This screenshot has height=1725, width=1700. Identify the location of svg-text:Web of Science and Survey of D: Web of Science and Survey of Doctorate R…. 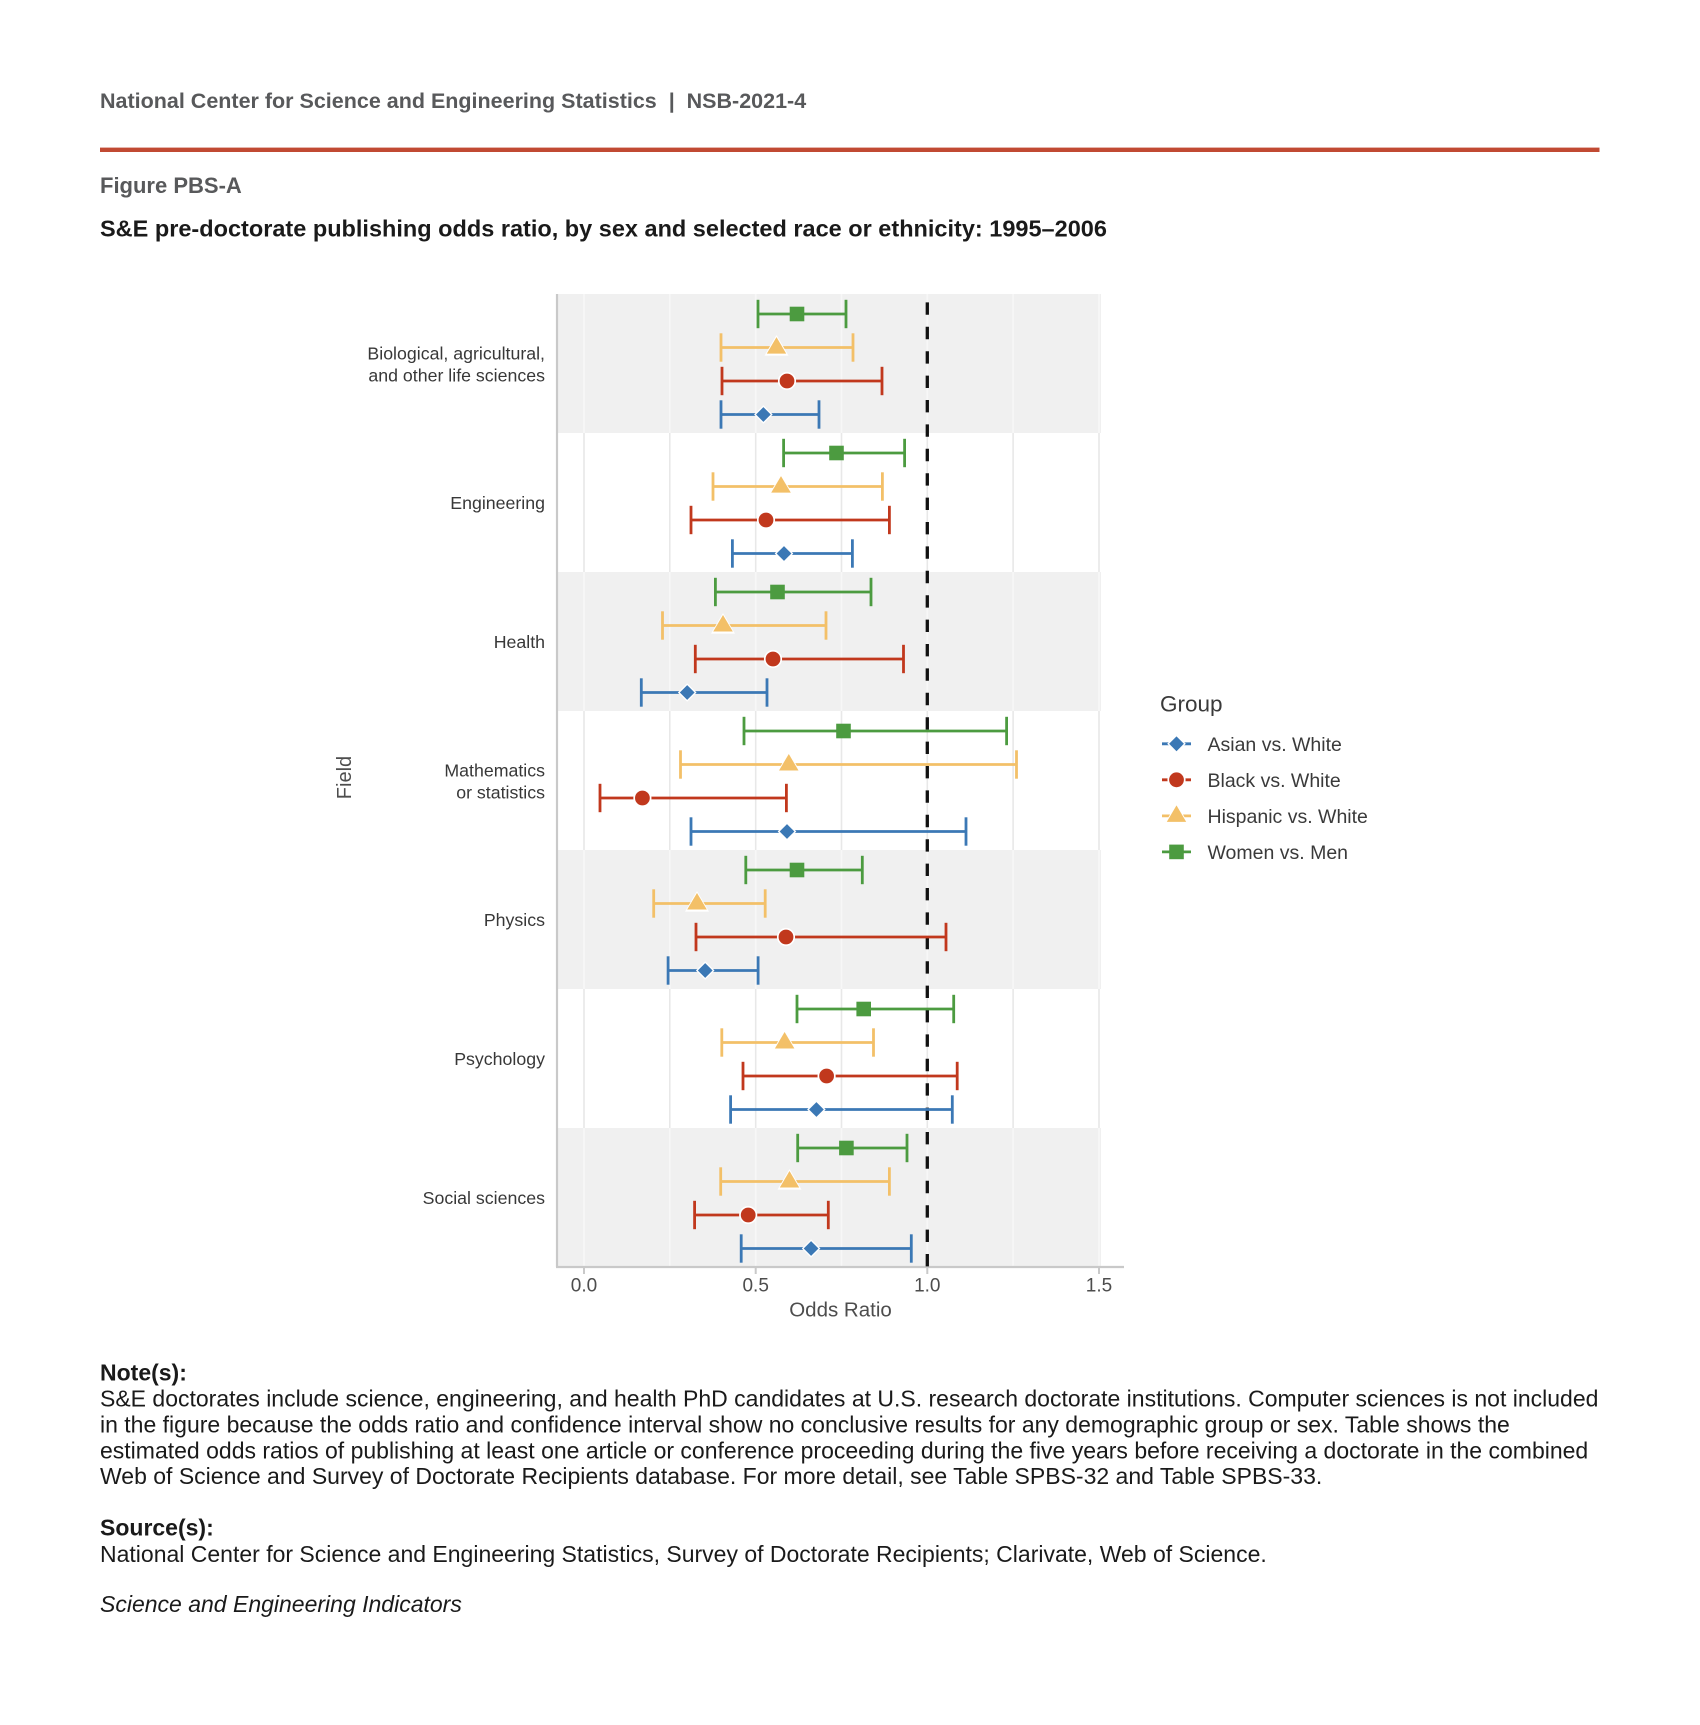
(711, 1476).